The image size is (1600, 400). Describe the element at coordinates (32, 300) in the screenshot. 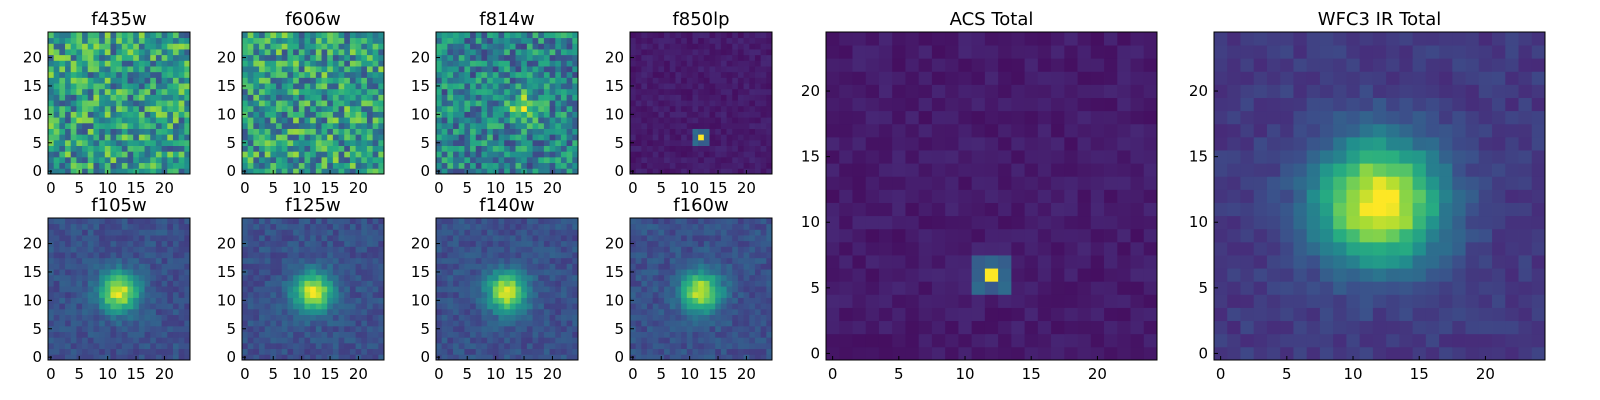

I see `y-tick-label: 10` at that location.